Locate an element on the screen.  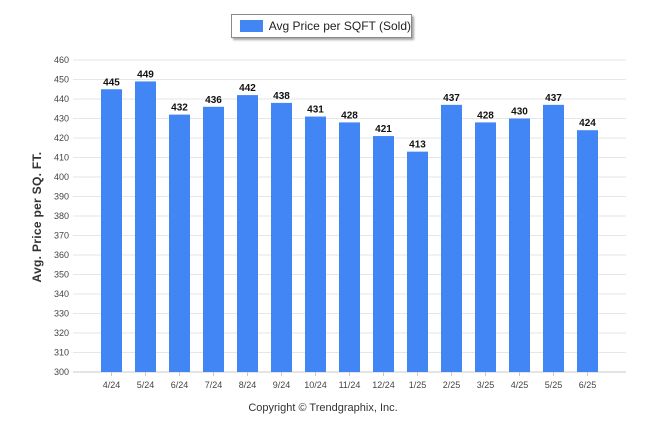
bar-value-label: 431 is located at coordinates (315, 110).